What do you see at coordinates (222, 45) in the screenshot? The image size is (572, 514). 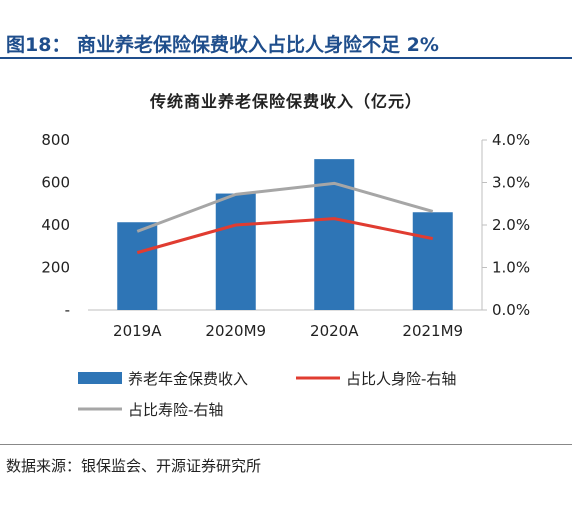 I see `figure-title: 图18： 商业养老保险保费收入占比人身险不足 2%` at bounding box center [222, 45].